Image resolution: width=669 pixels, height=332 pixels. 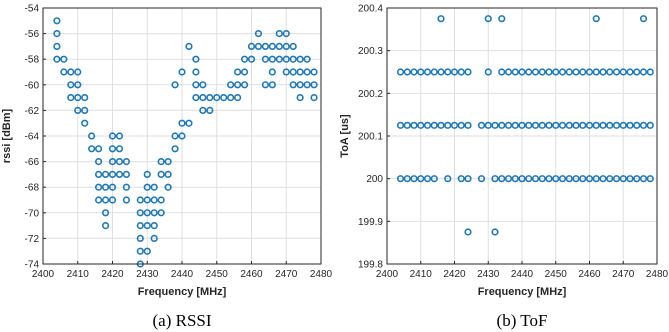 I want to click on y-tick-label: 200.4, so click(x=370, y=9).